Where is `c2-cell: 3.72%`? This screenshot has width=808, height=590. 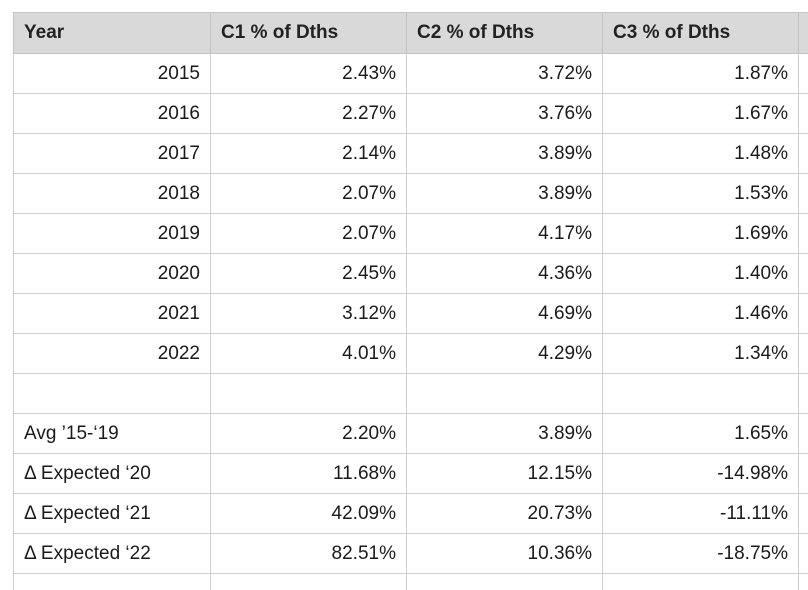 c2-cell: 3.72% is located at coordinates (504, 73).